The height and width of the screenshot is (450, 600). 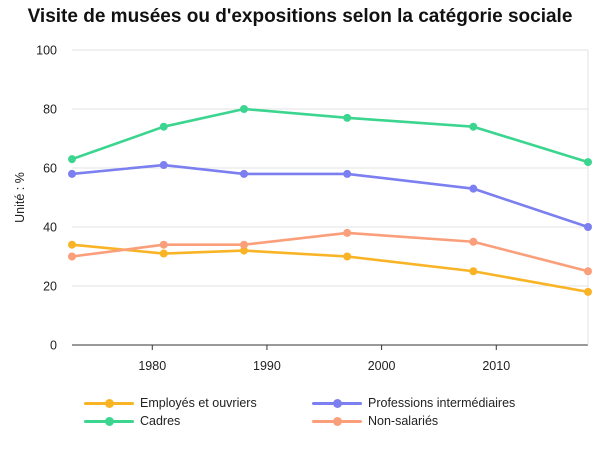 I want to click on legend-item-cadres: Cadres, so click(x=132, y=421).